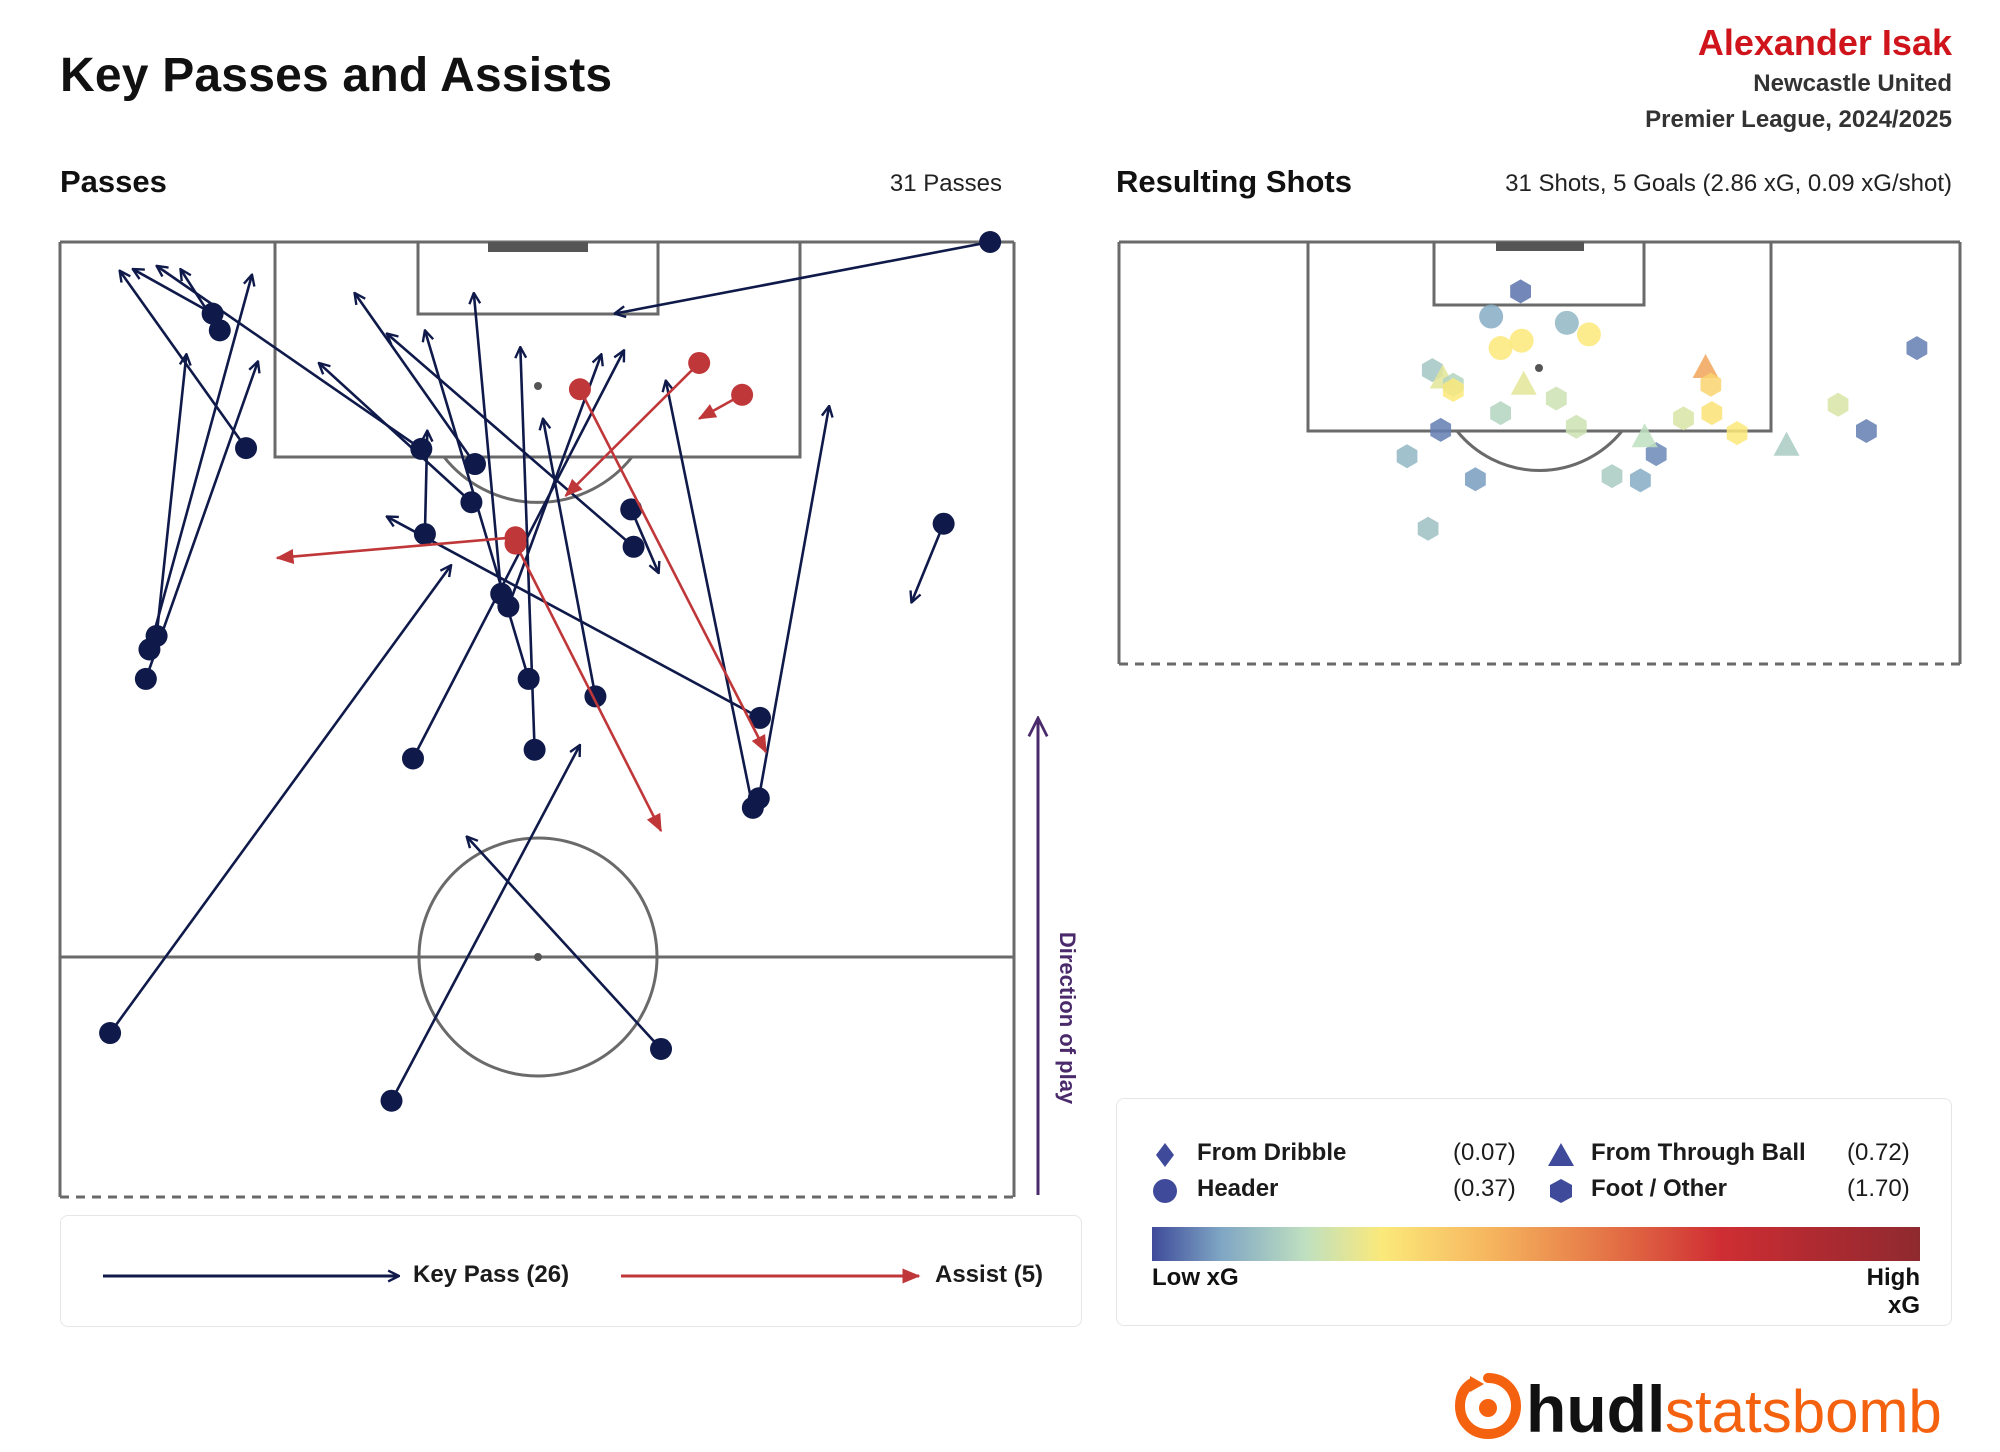 This screenshot has height=1452, width=2000. Describe the element at coordinates (538, 247) in the screenshot. I see `pass-goal` at that location.